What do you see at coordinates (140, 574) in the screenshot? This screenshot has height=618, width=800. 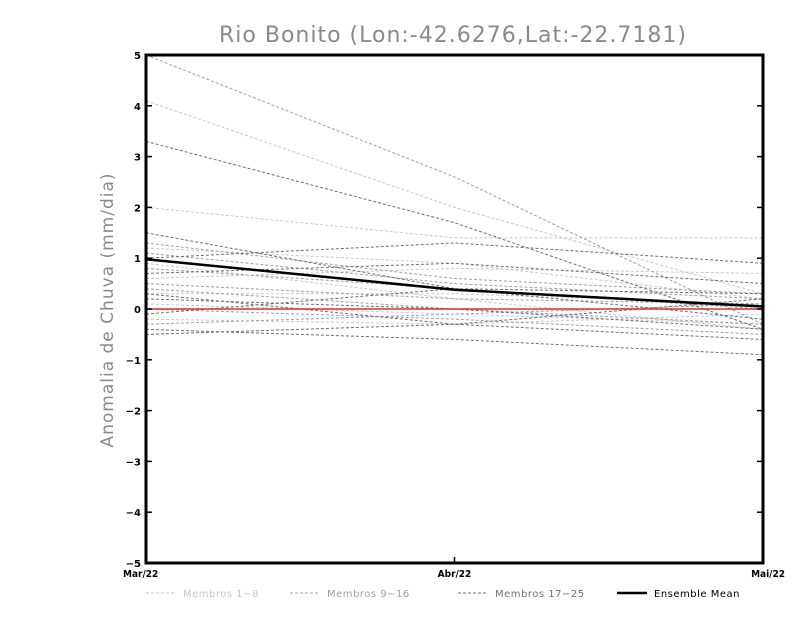 I see `x-tick-label: Mar/22` at bounding box center [140, 574].